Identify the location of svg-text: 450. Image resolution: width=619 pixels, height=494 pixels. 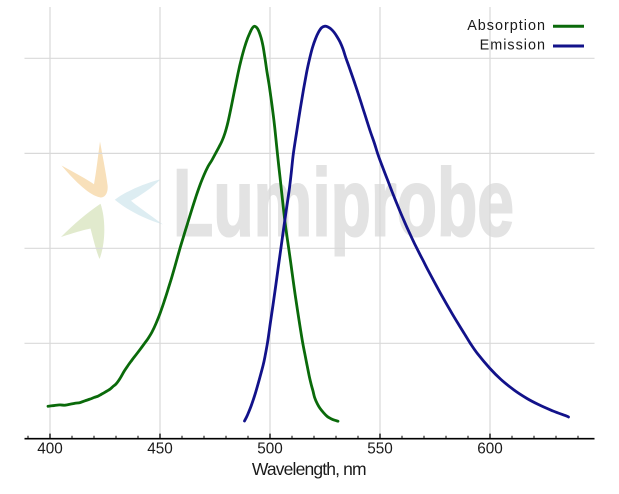
(160, 449).